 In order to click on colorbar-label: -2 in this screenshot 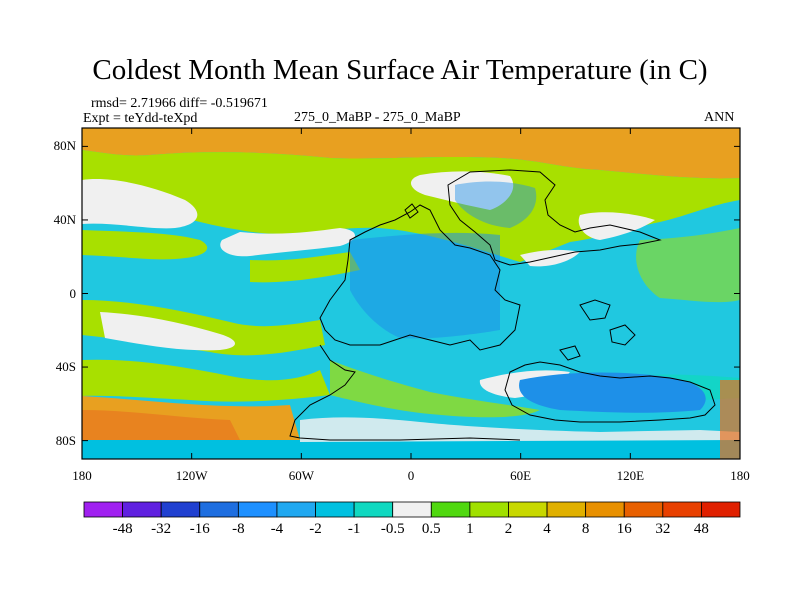, I will do `click(315, 529)`.